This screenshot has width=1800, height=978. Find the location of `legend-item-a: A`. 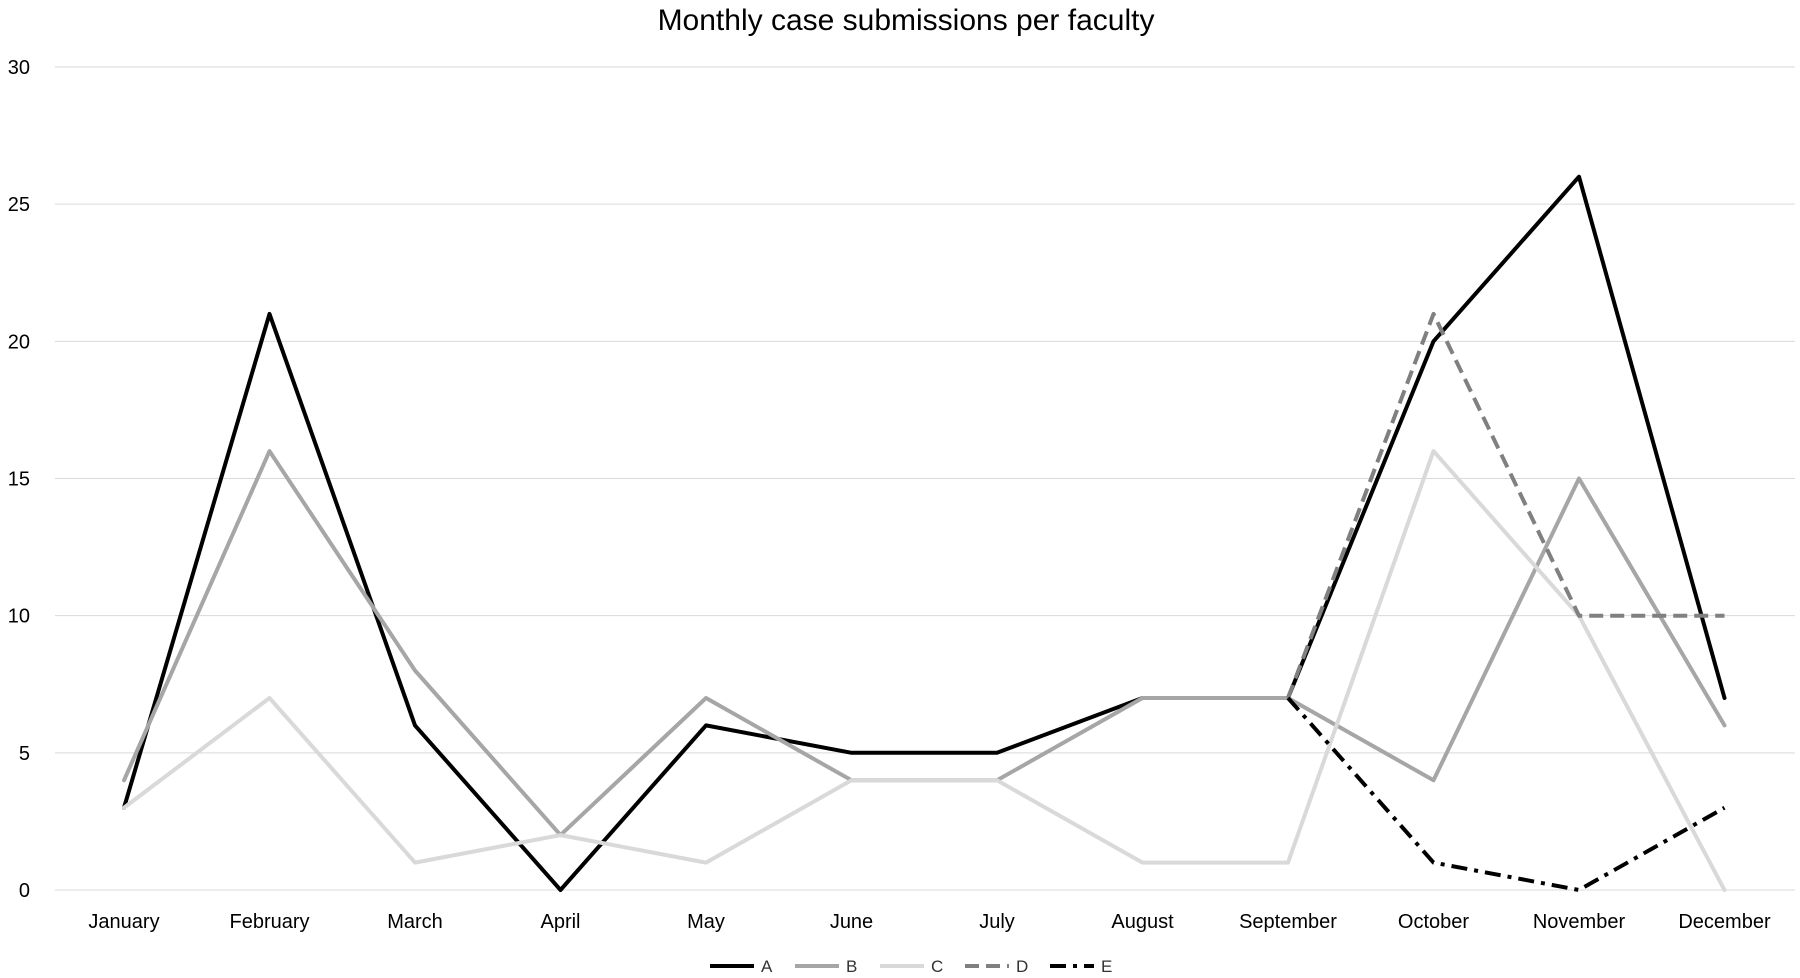

legend-item-a: A is located at coordinates (741, 966).